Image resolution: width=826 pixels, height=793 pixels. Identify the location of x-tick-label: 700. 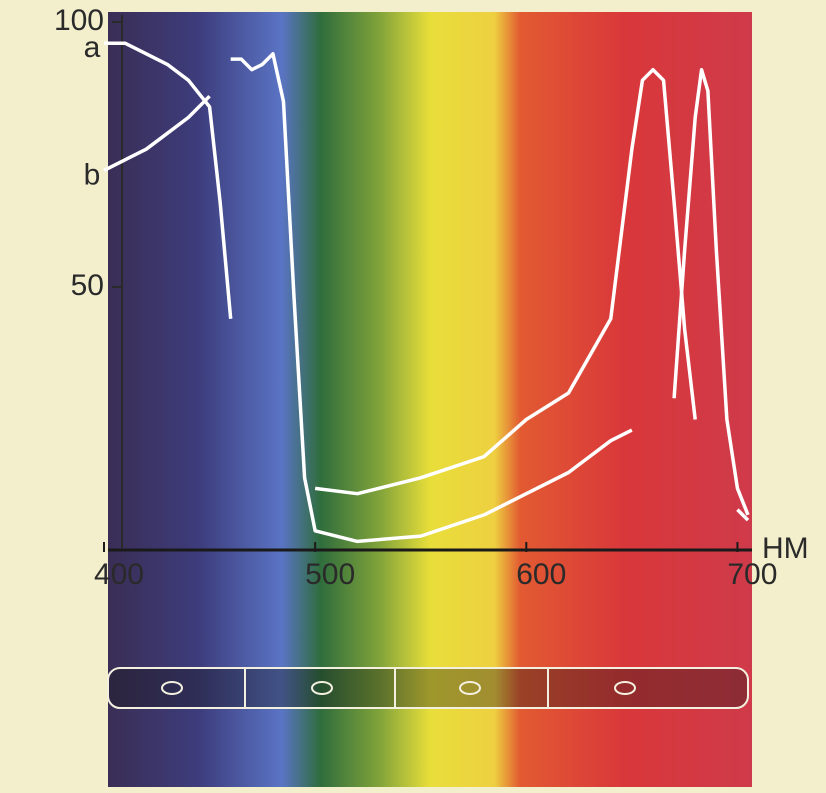
(752, 574).